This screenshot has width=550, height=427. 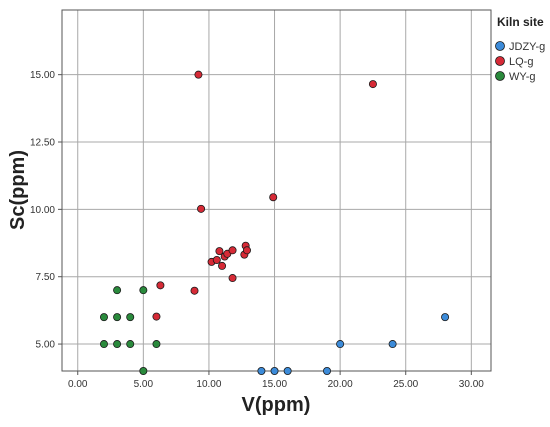 I want to click on x-tick-label: 25.00, so click(x=405, y=384).